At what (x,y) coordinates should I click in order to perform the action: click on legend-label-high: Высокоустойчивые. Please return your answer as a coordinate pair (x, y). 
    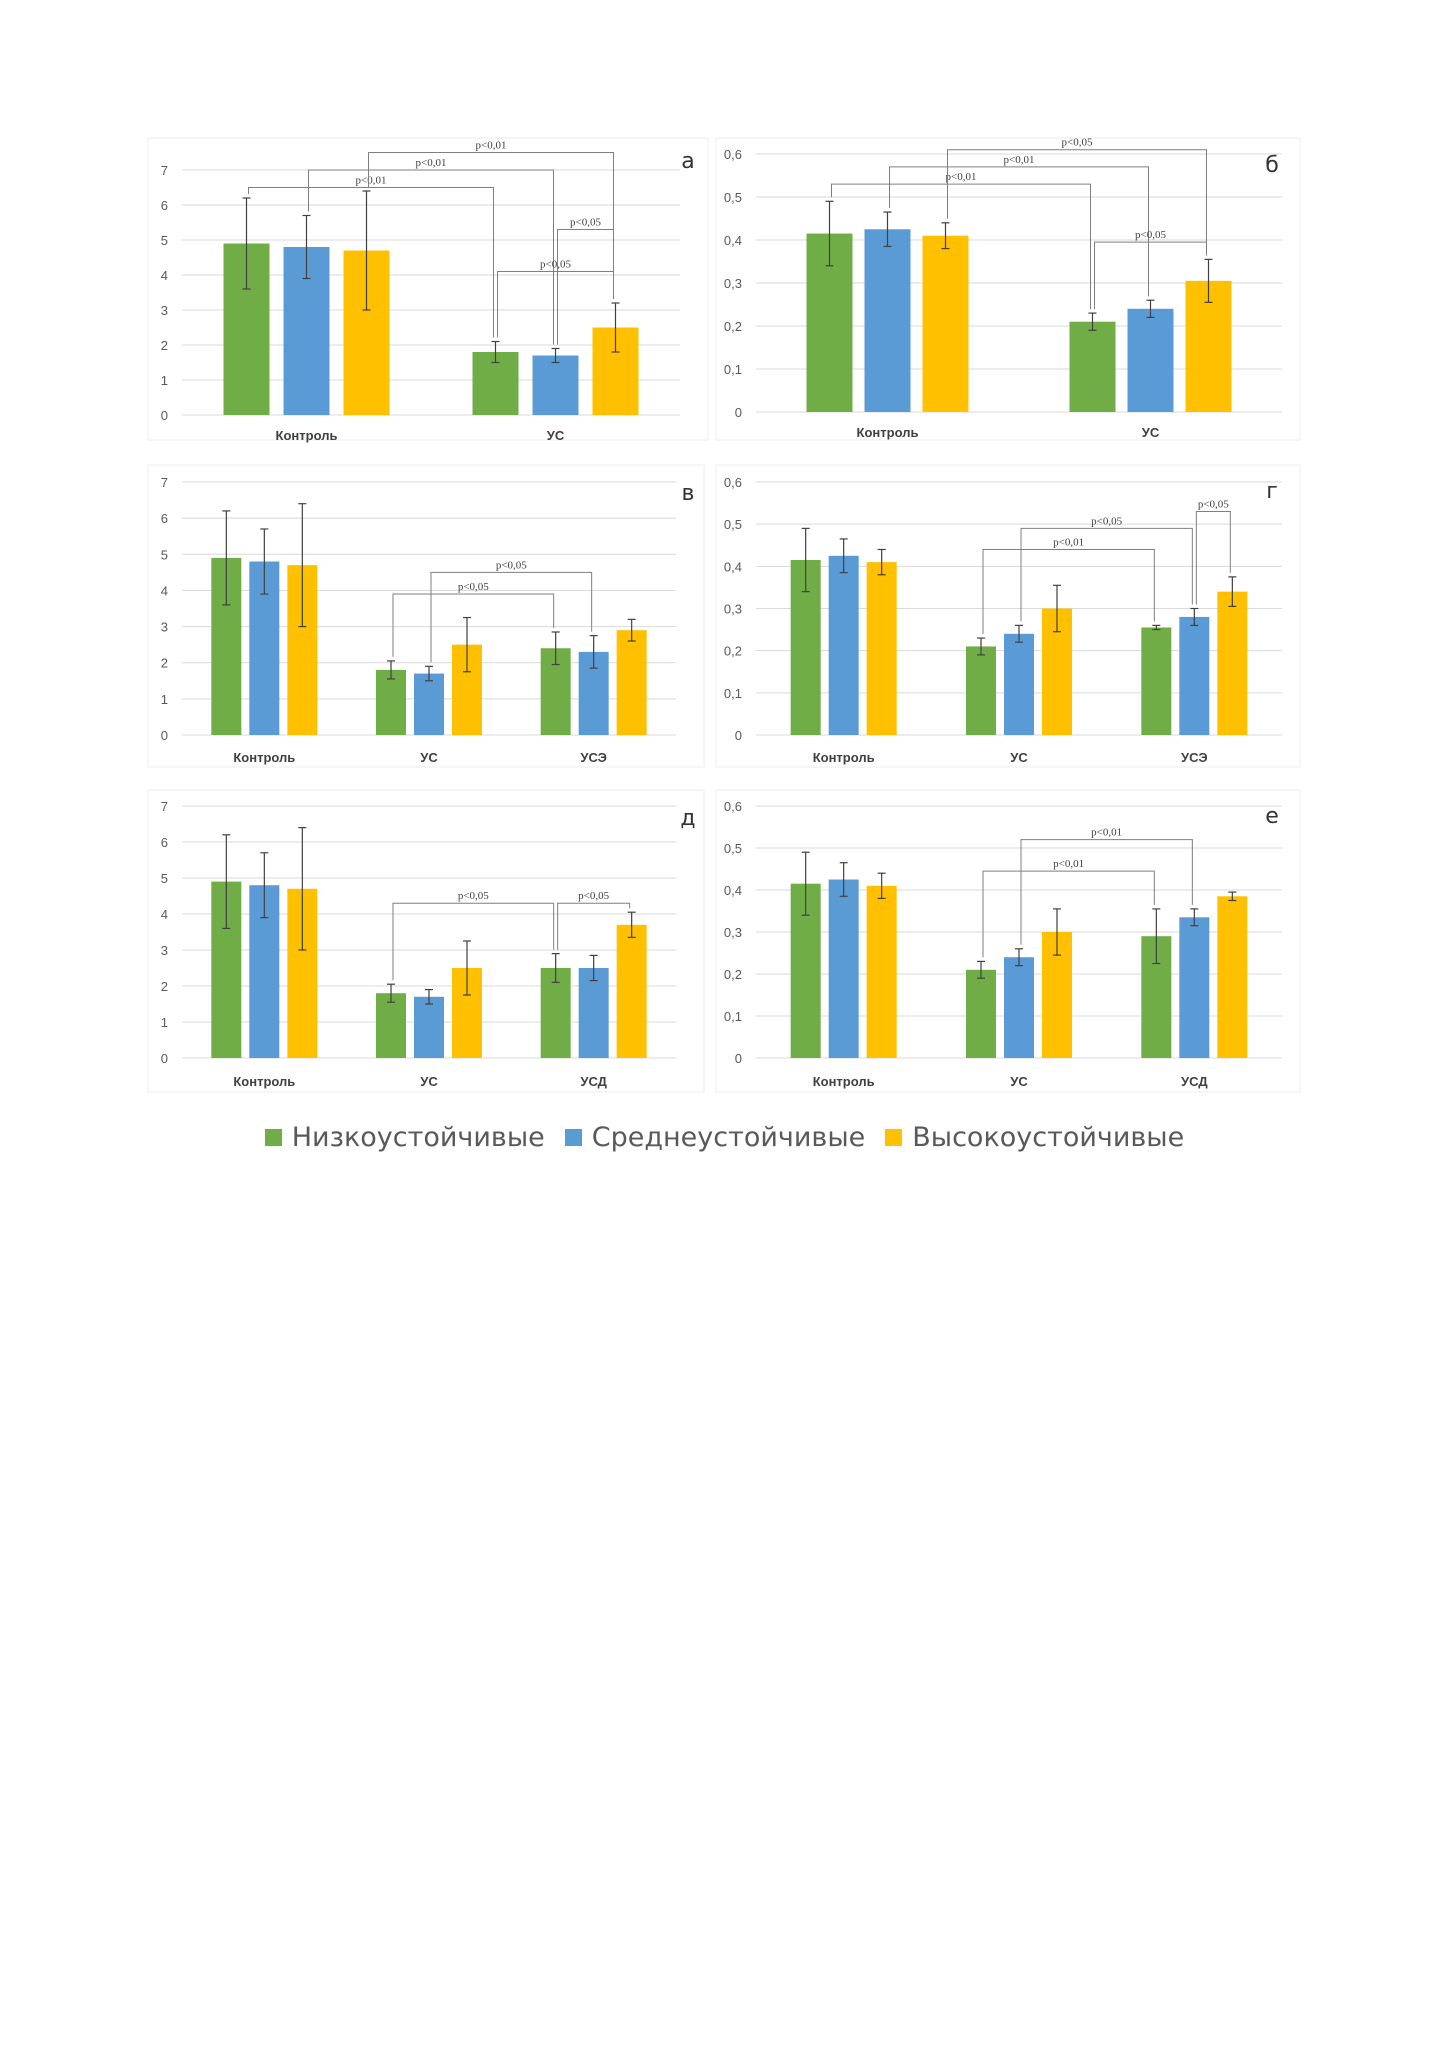
    Looking at the image, I should click on (1048, 1137).